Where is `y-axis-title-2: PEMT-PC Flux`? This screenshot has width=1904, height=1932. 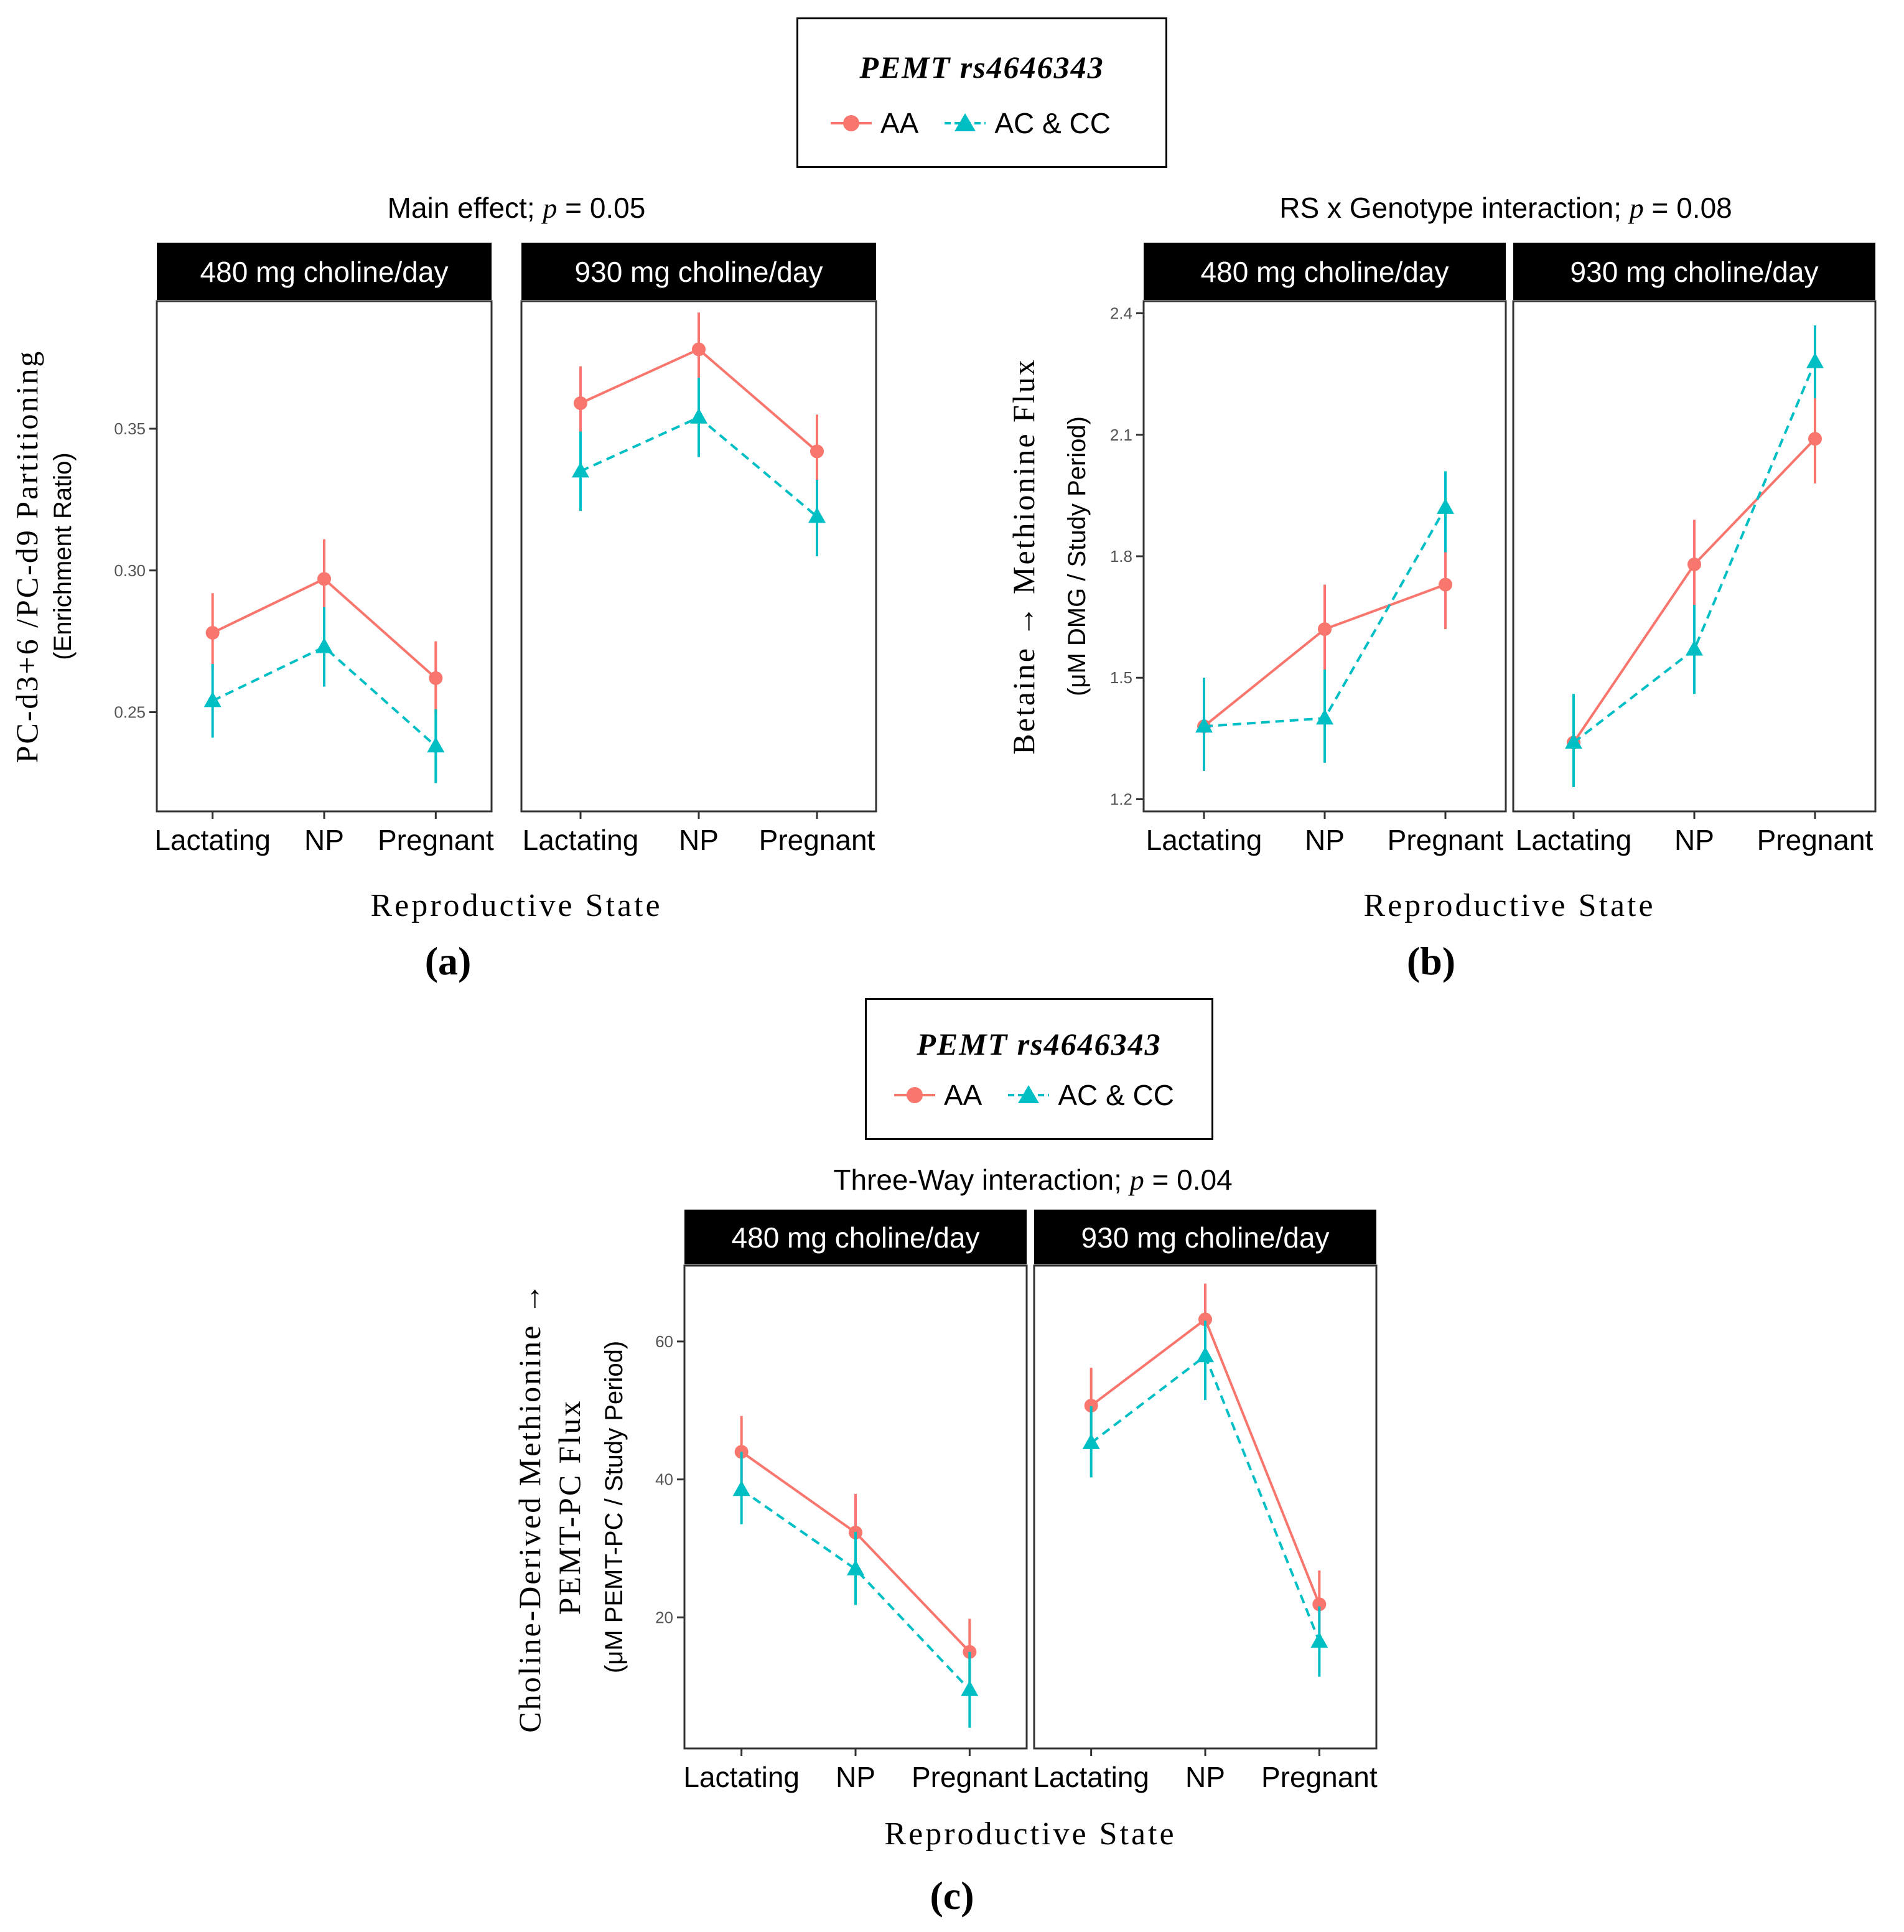 y-axis-title-2: PEMT-PC Flux is located at coordinates (570, 1507).